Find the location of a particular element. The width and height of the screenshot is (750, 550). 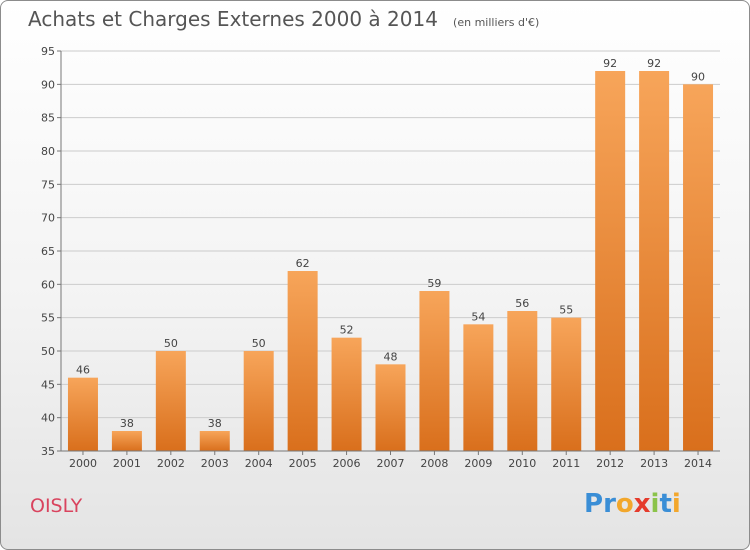

y-tick-label: 65 is located at coordinates (48, 251).